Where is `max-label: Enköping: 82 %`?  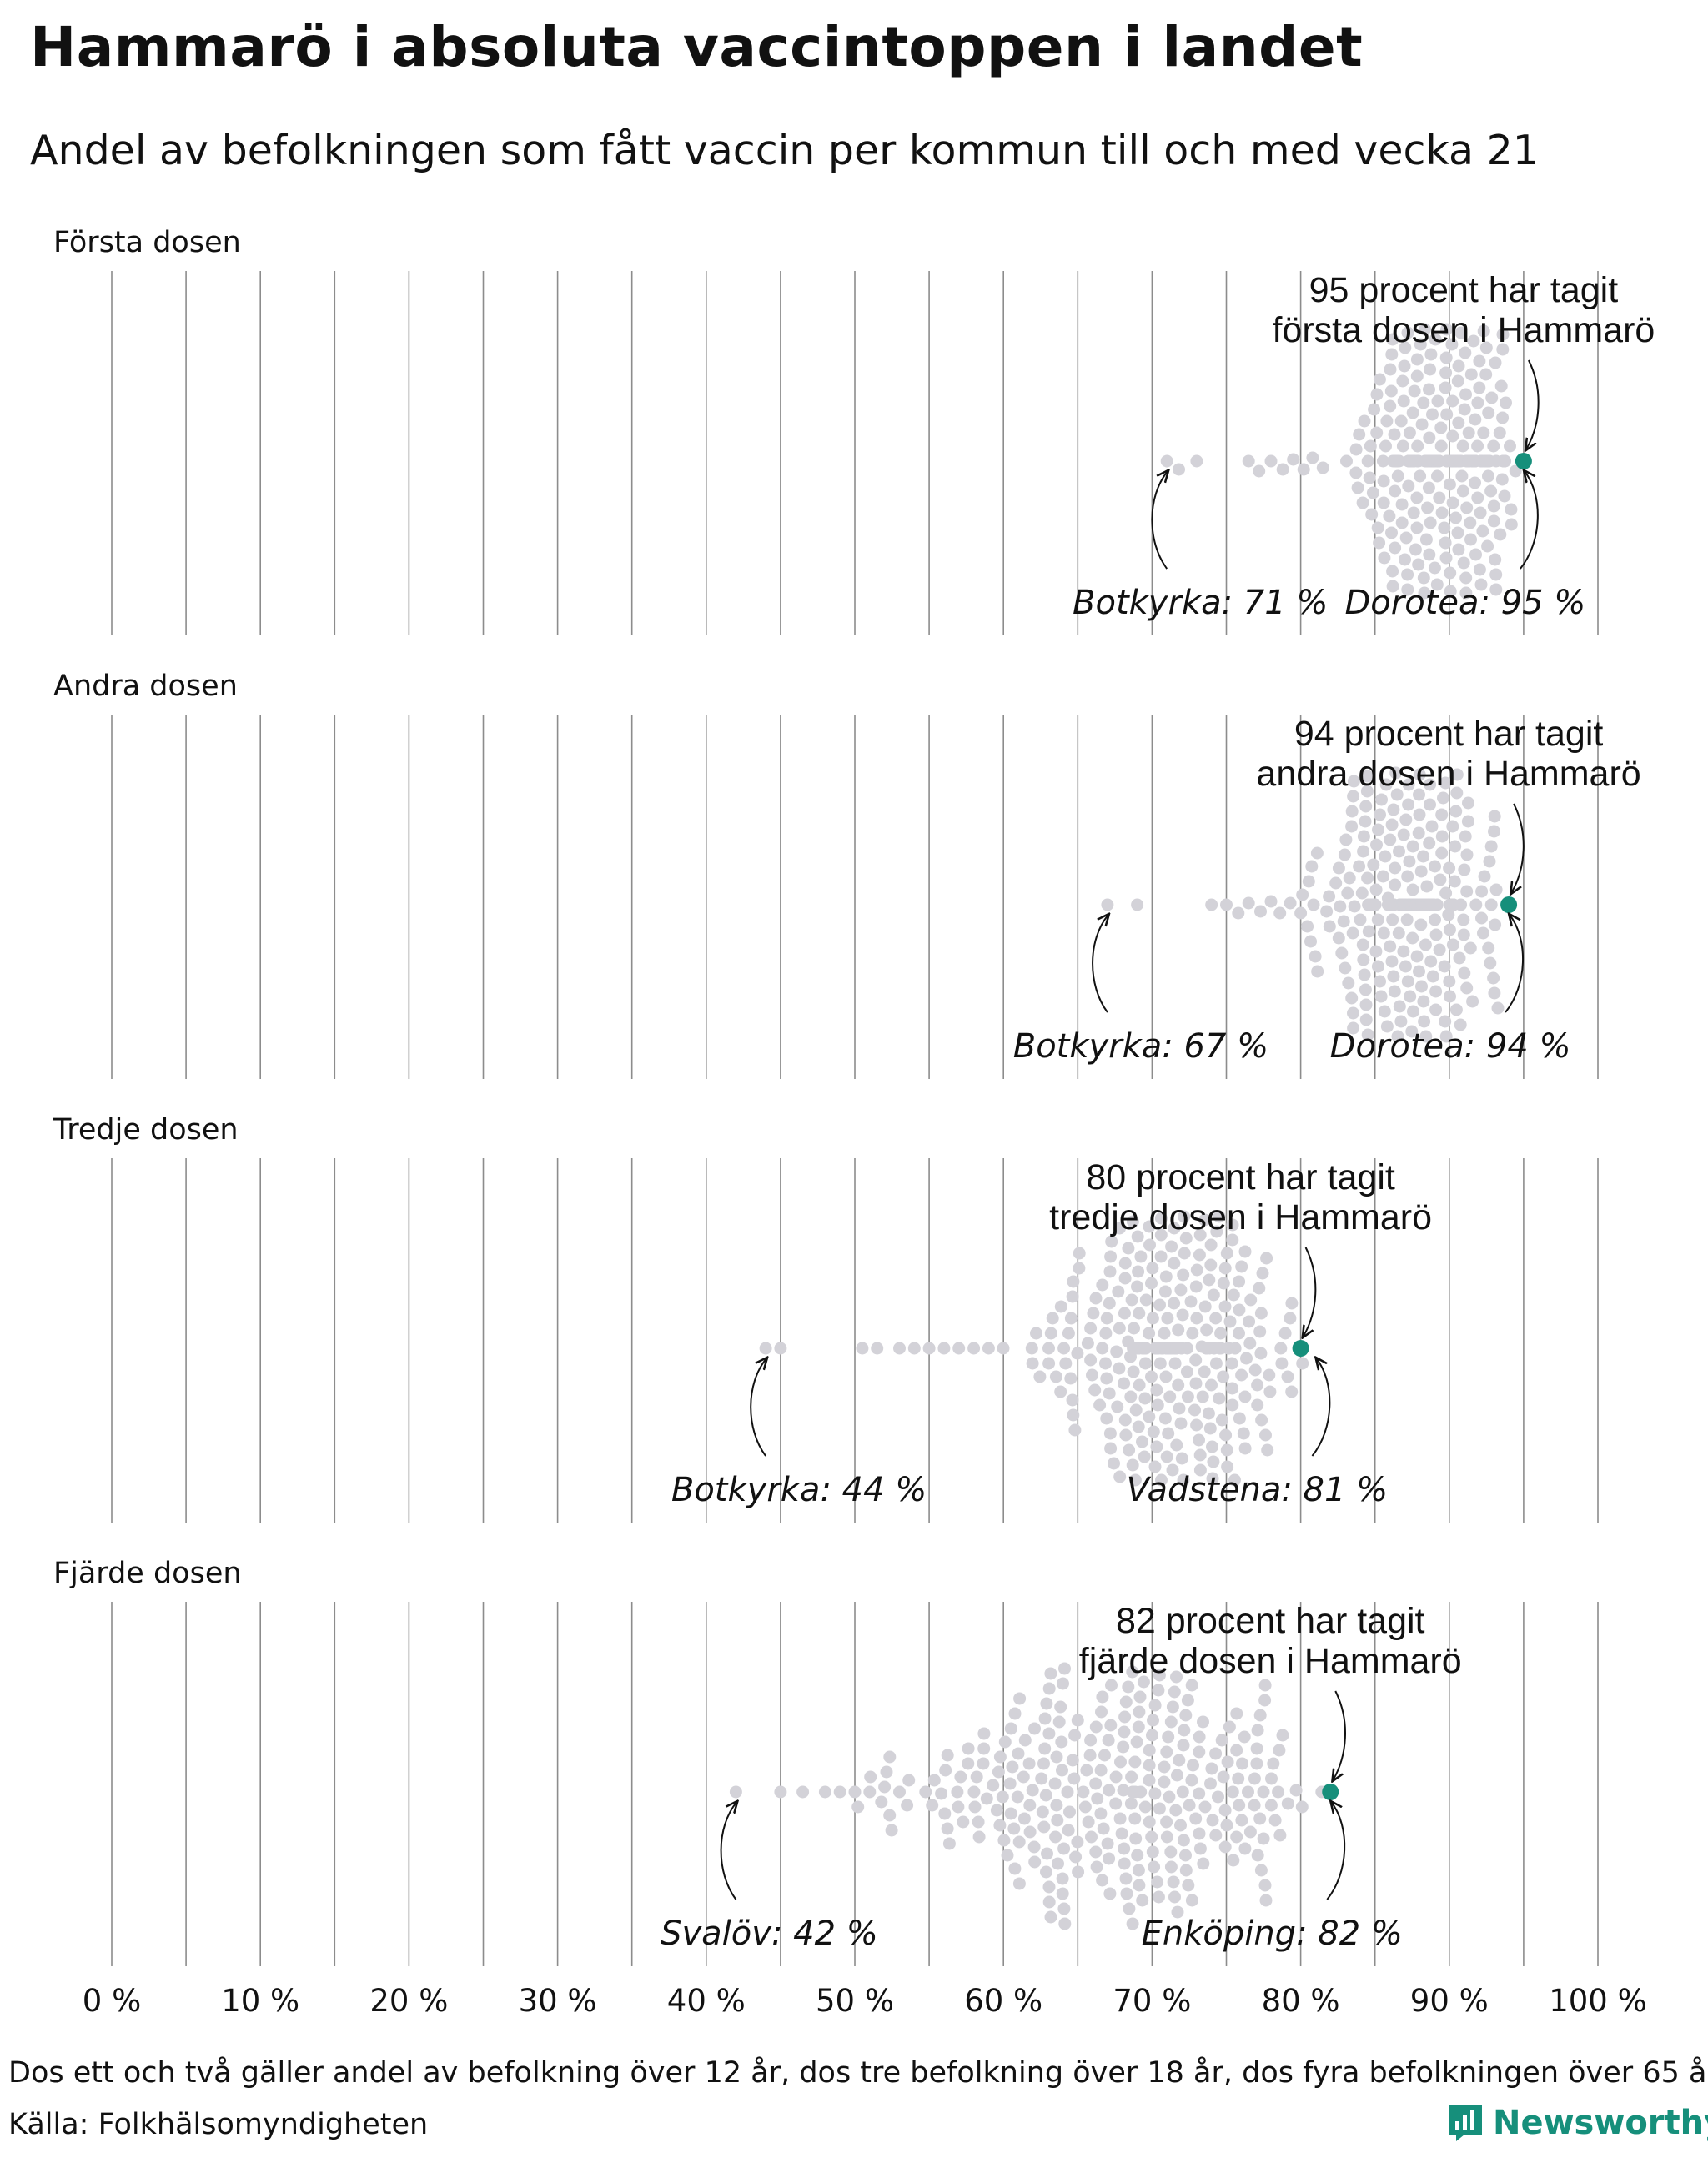
max-label: Enköping: 82 % is located at coordinates (1272, 1934).